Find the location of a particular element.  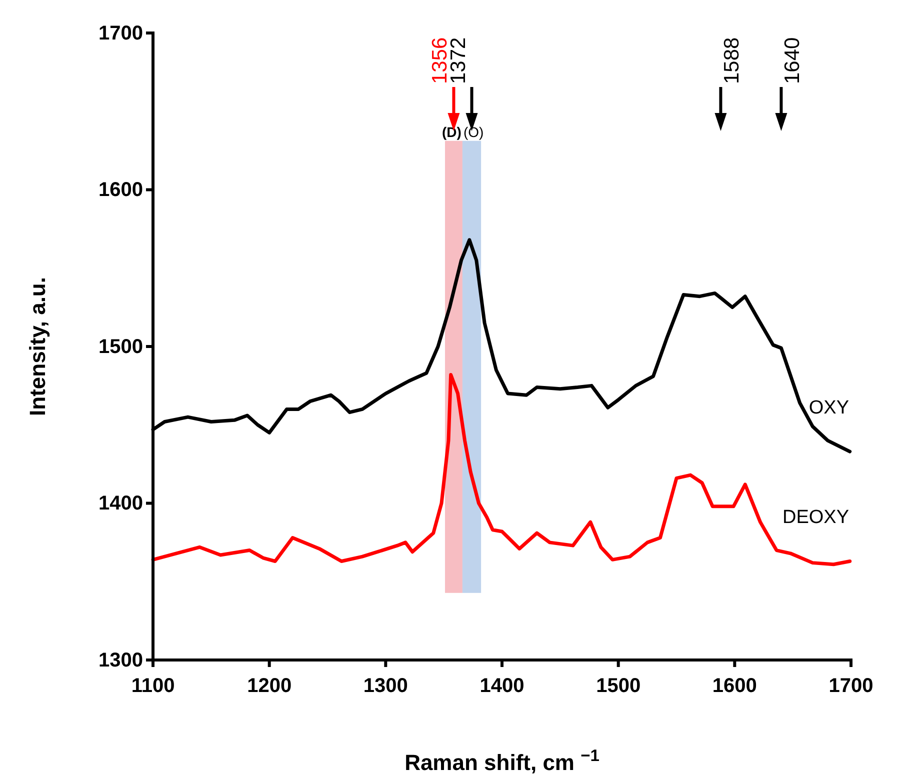

series-label: DEOXY is located at coordinates (816, 517).